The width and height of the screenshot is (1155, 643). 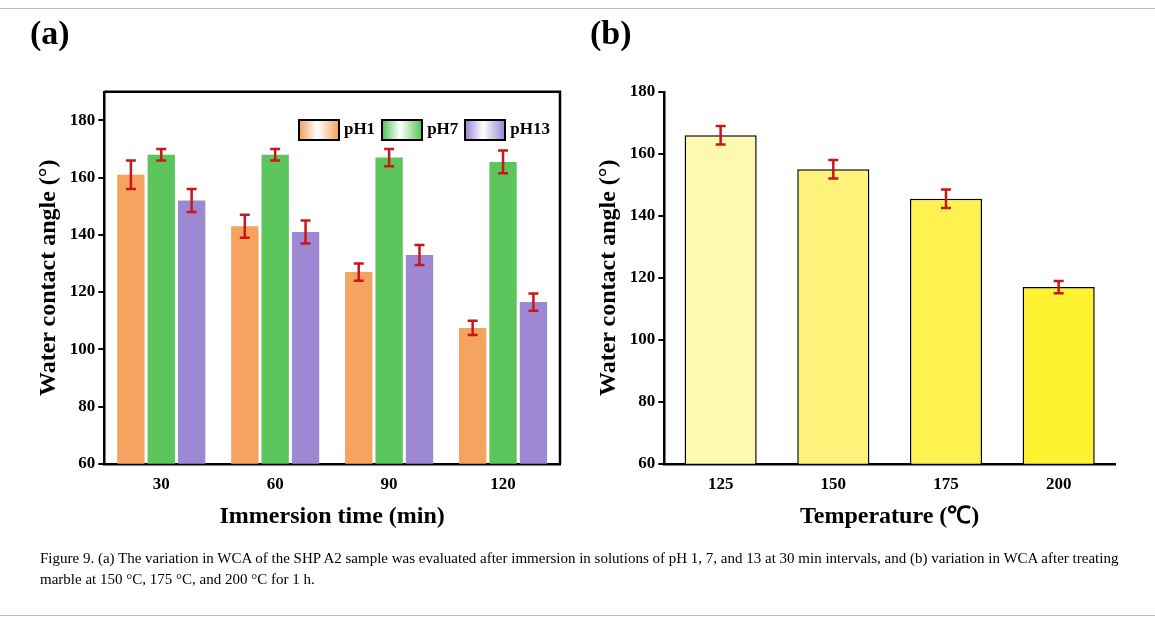 I want to click on x-tick-label: 90, so click(x=389, y=484).